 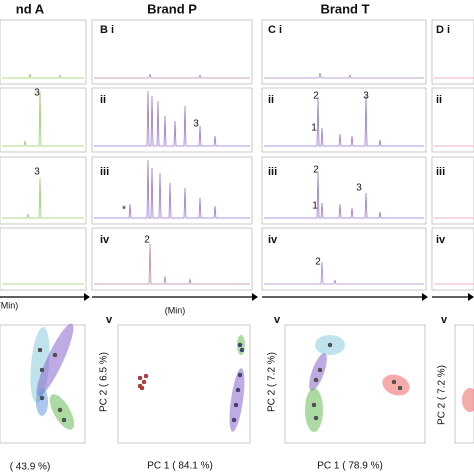 I want to click on header: Brand T, so click(x=344, y=8).